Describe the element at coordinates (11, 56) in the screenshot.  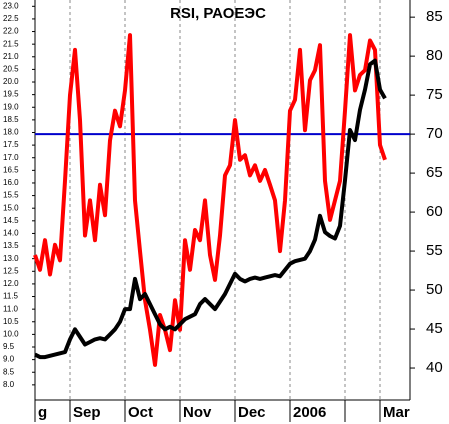
I see `y-tick-label: 21.0` at that location.